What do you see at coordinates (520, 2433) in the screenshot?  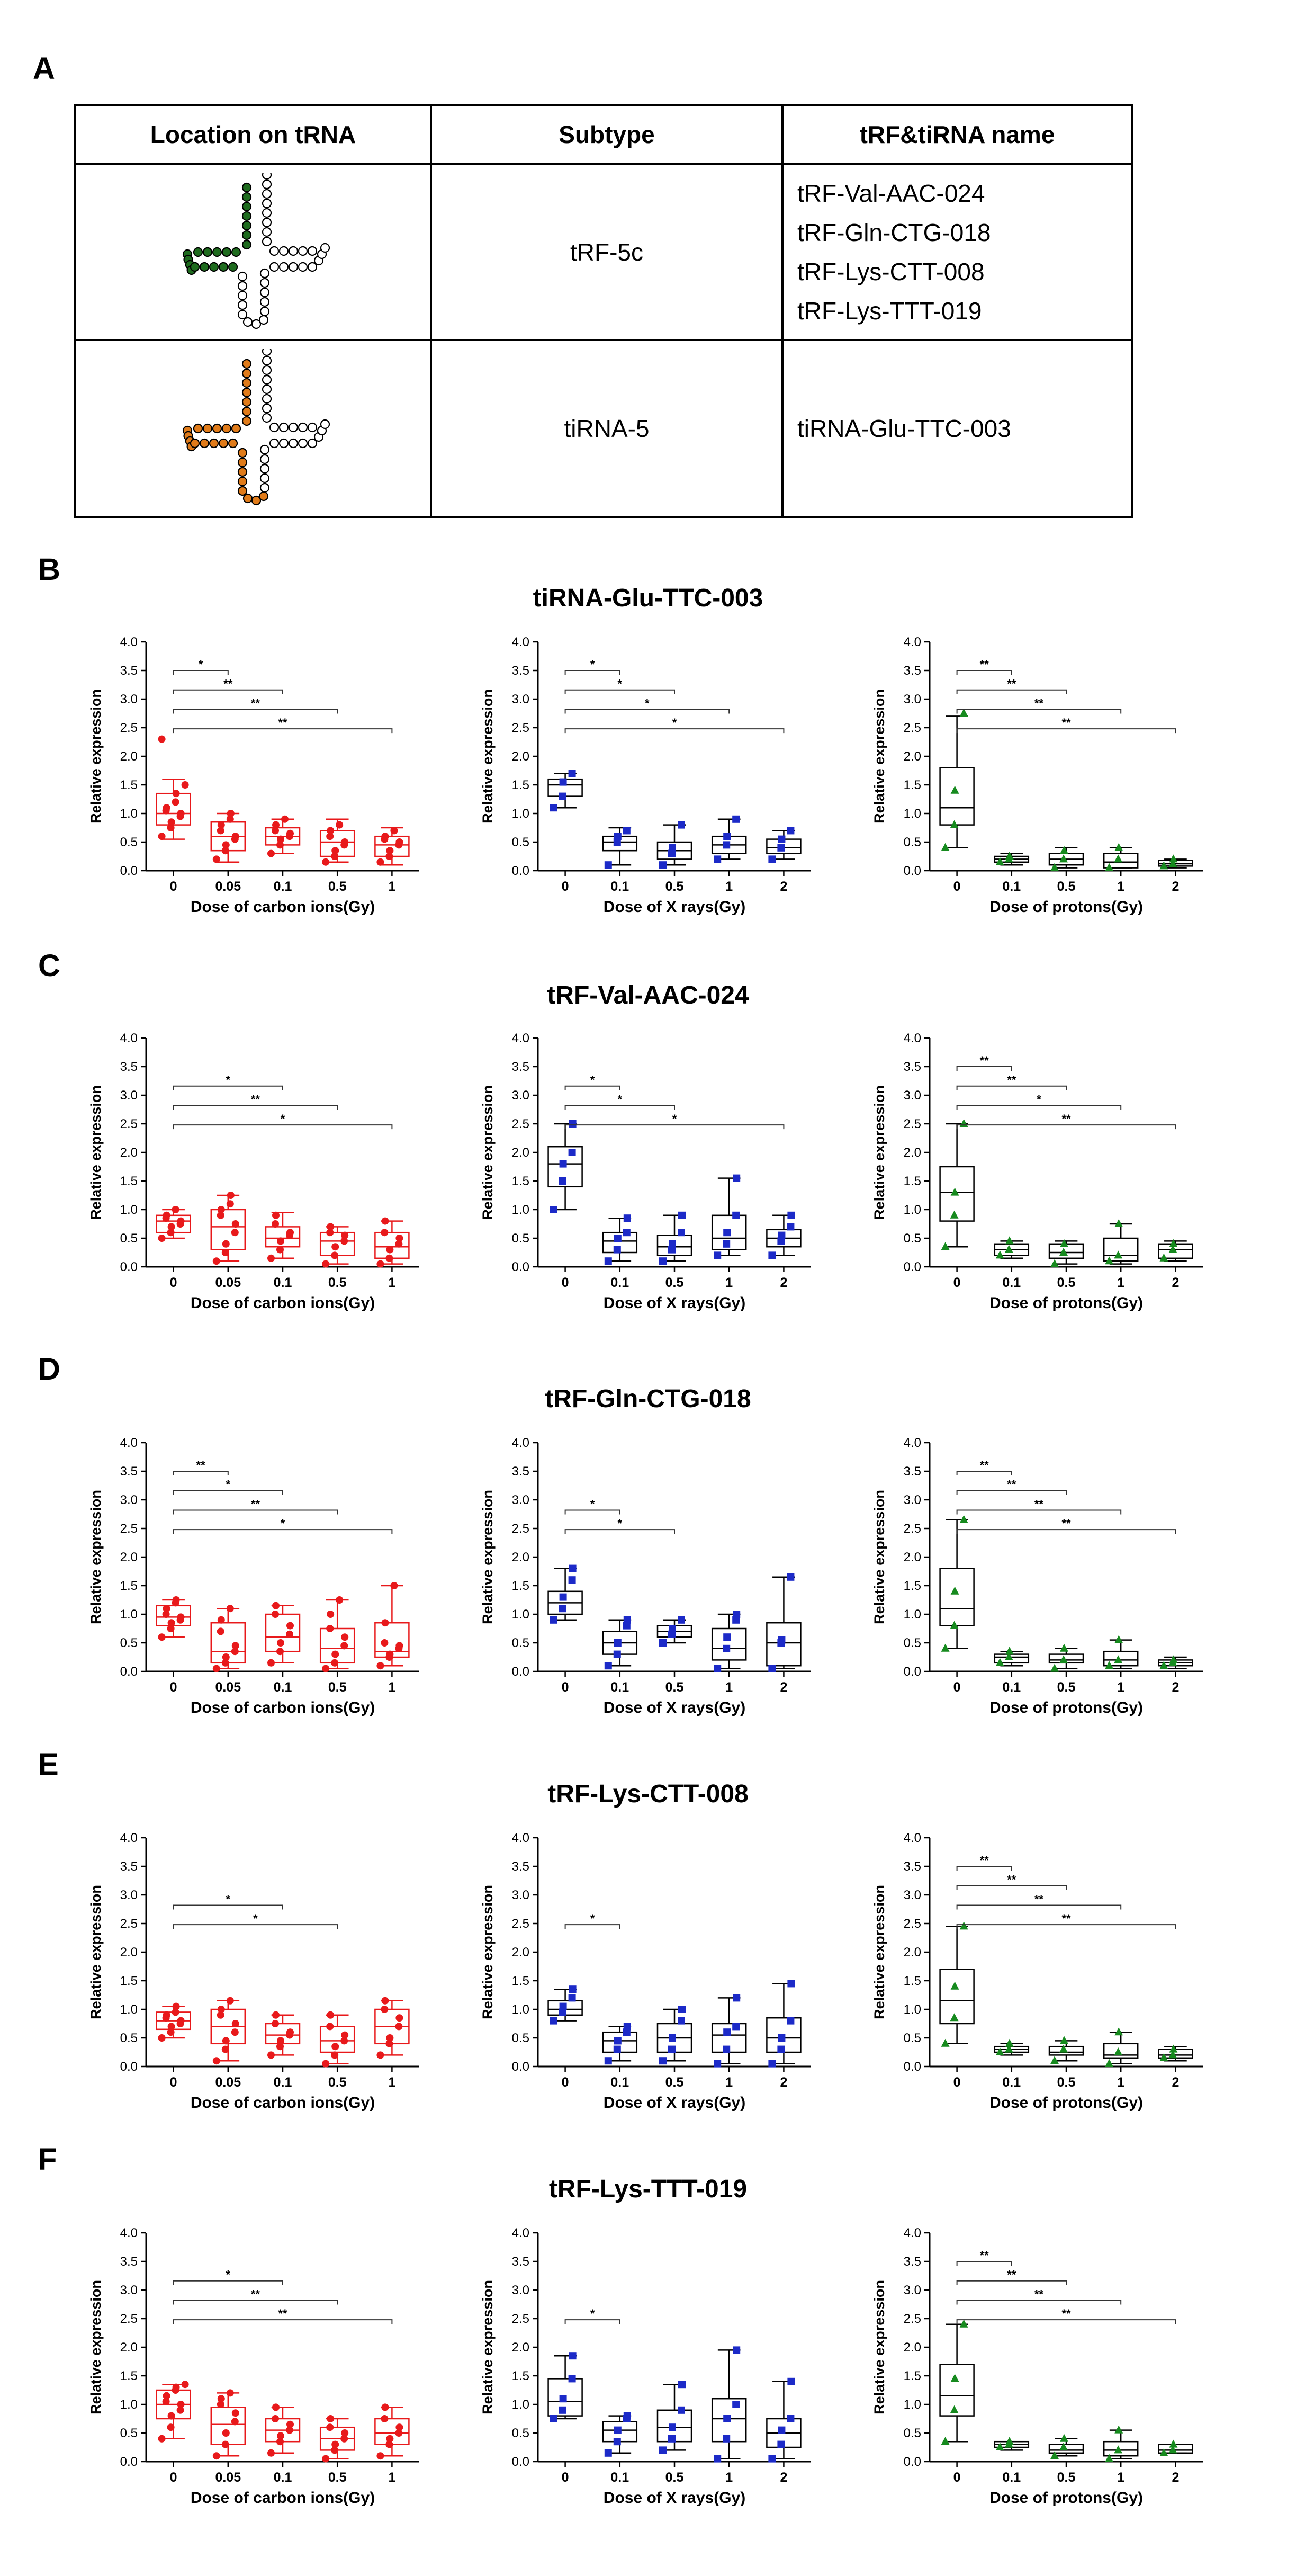 I see `y-tick-label: 0.5` at bounding box center [520, 2433].